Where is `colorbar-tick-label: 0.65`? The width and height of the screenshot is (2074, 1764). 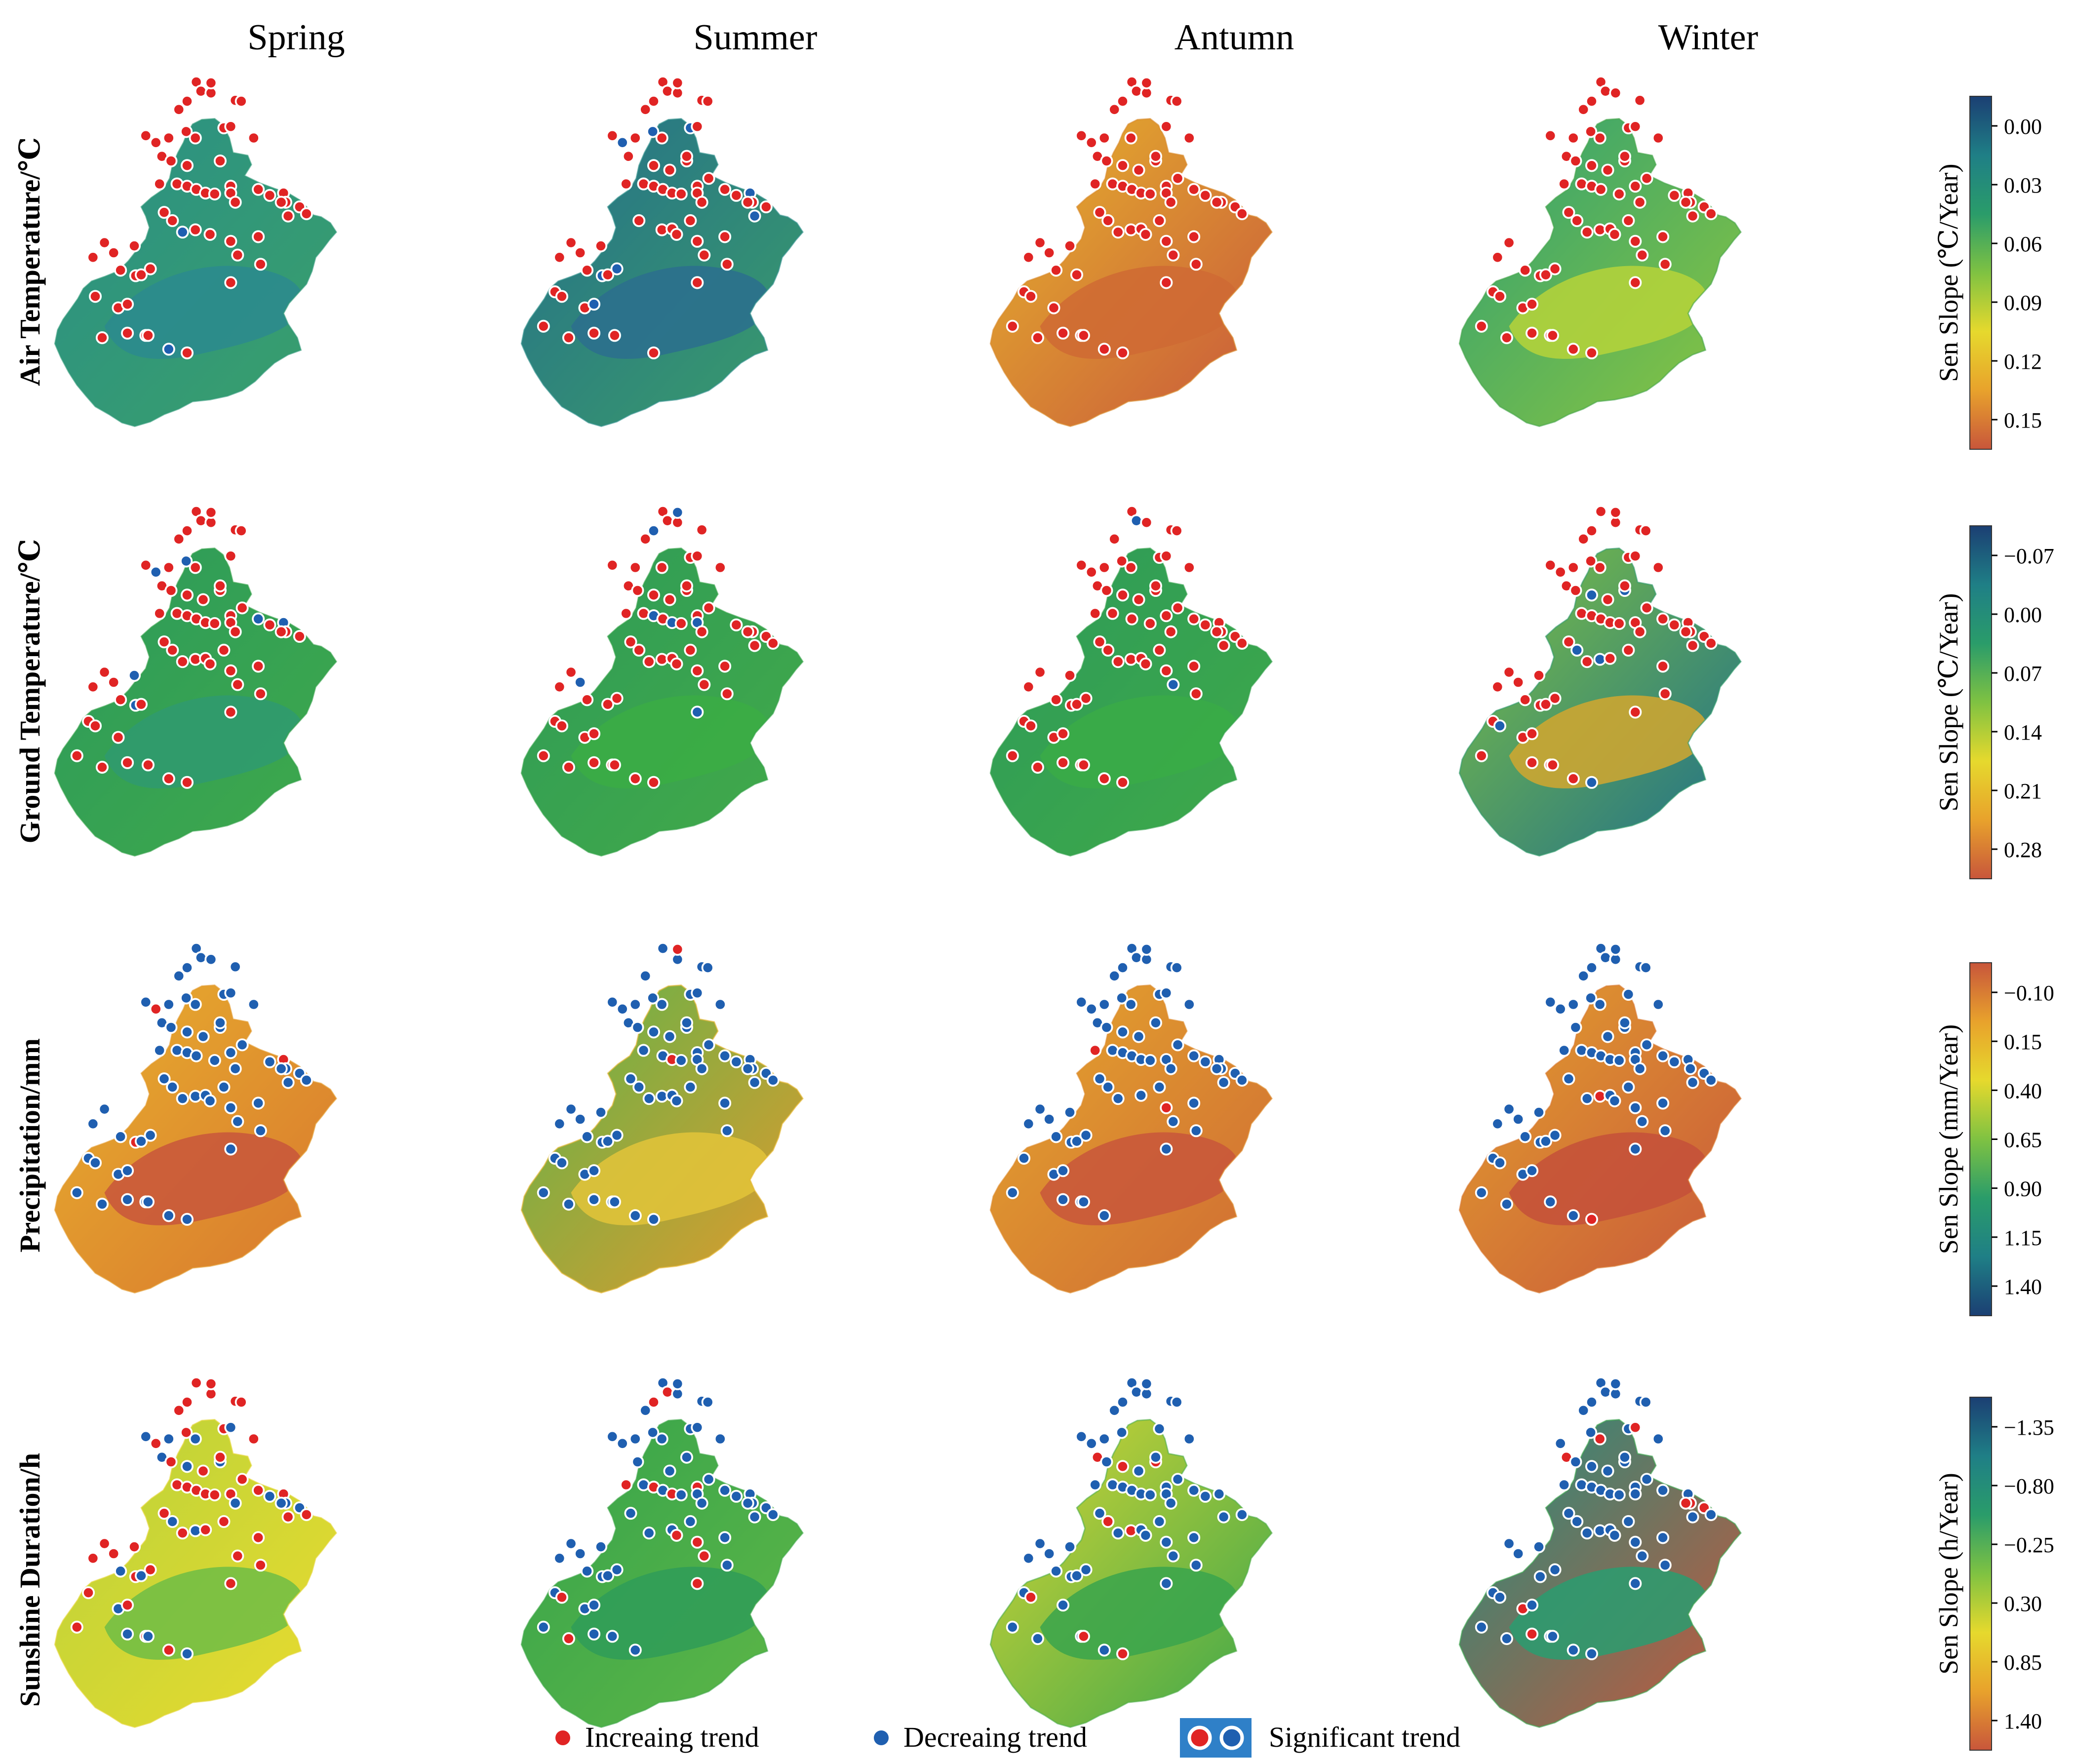 colorbar-tick-label: 0.65 is located at coordinates (2023, 1140).